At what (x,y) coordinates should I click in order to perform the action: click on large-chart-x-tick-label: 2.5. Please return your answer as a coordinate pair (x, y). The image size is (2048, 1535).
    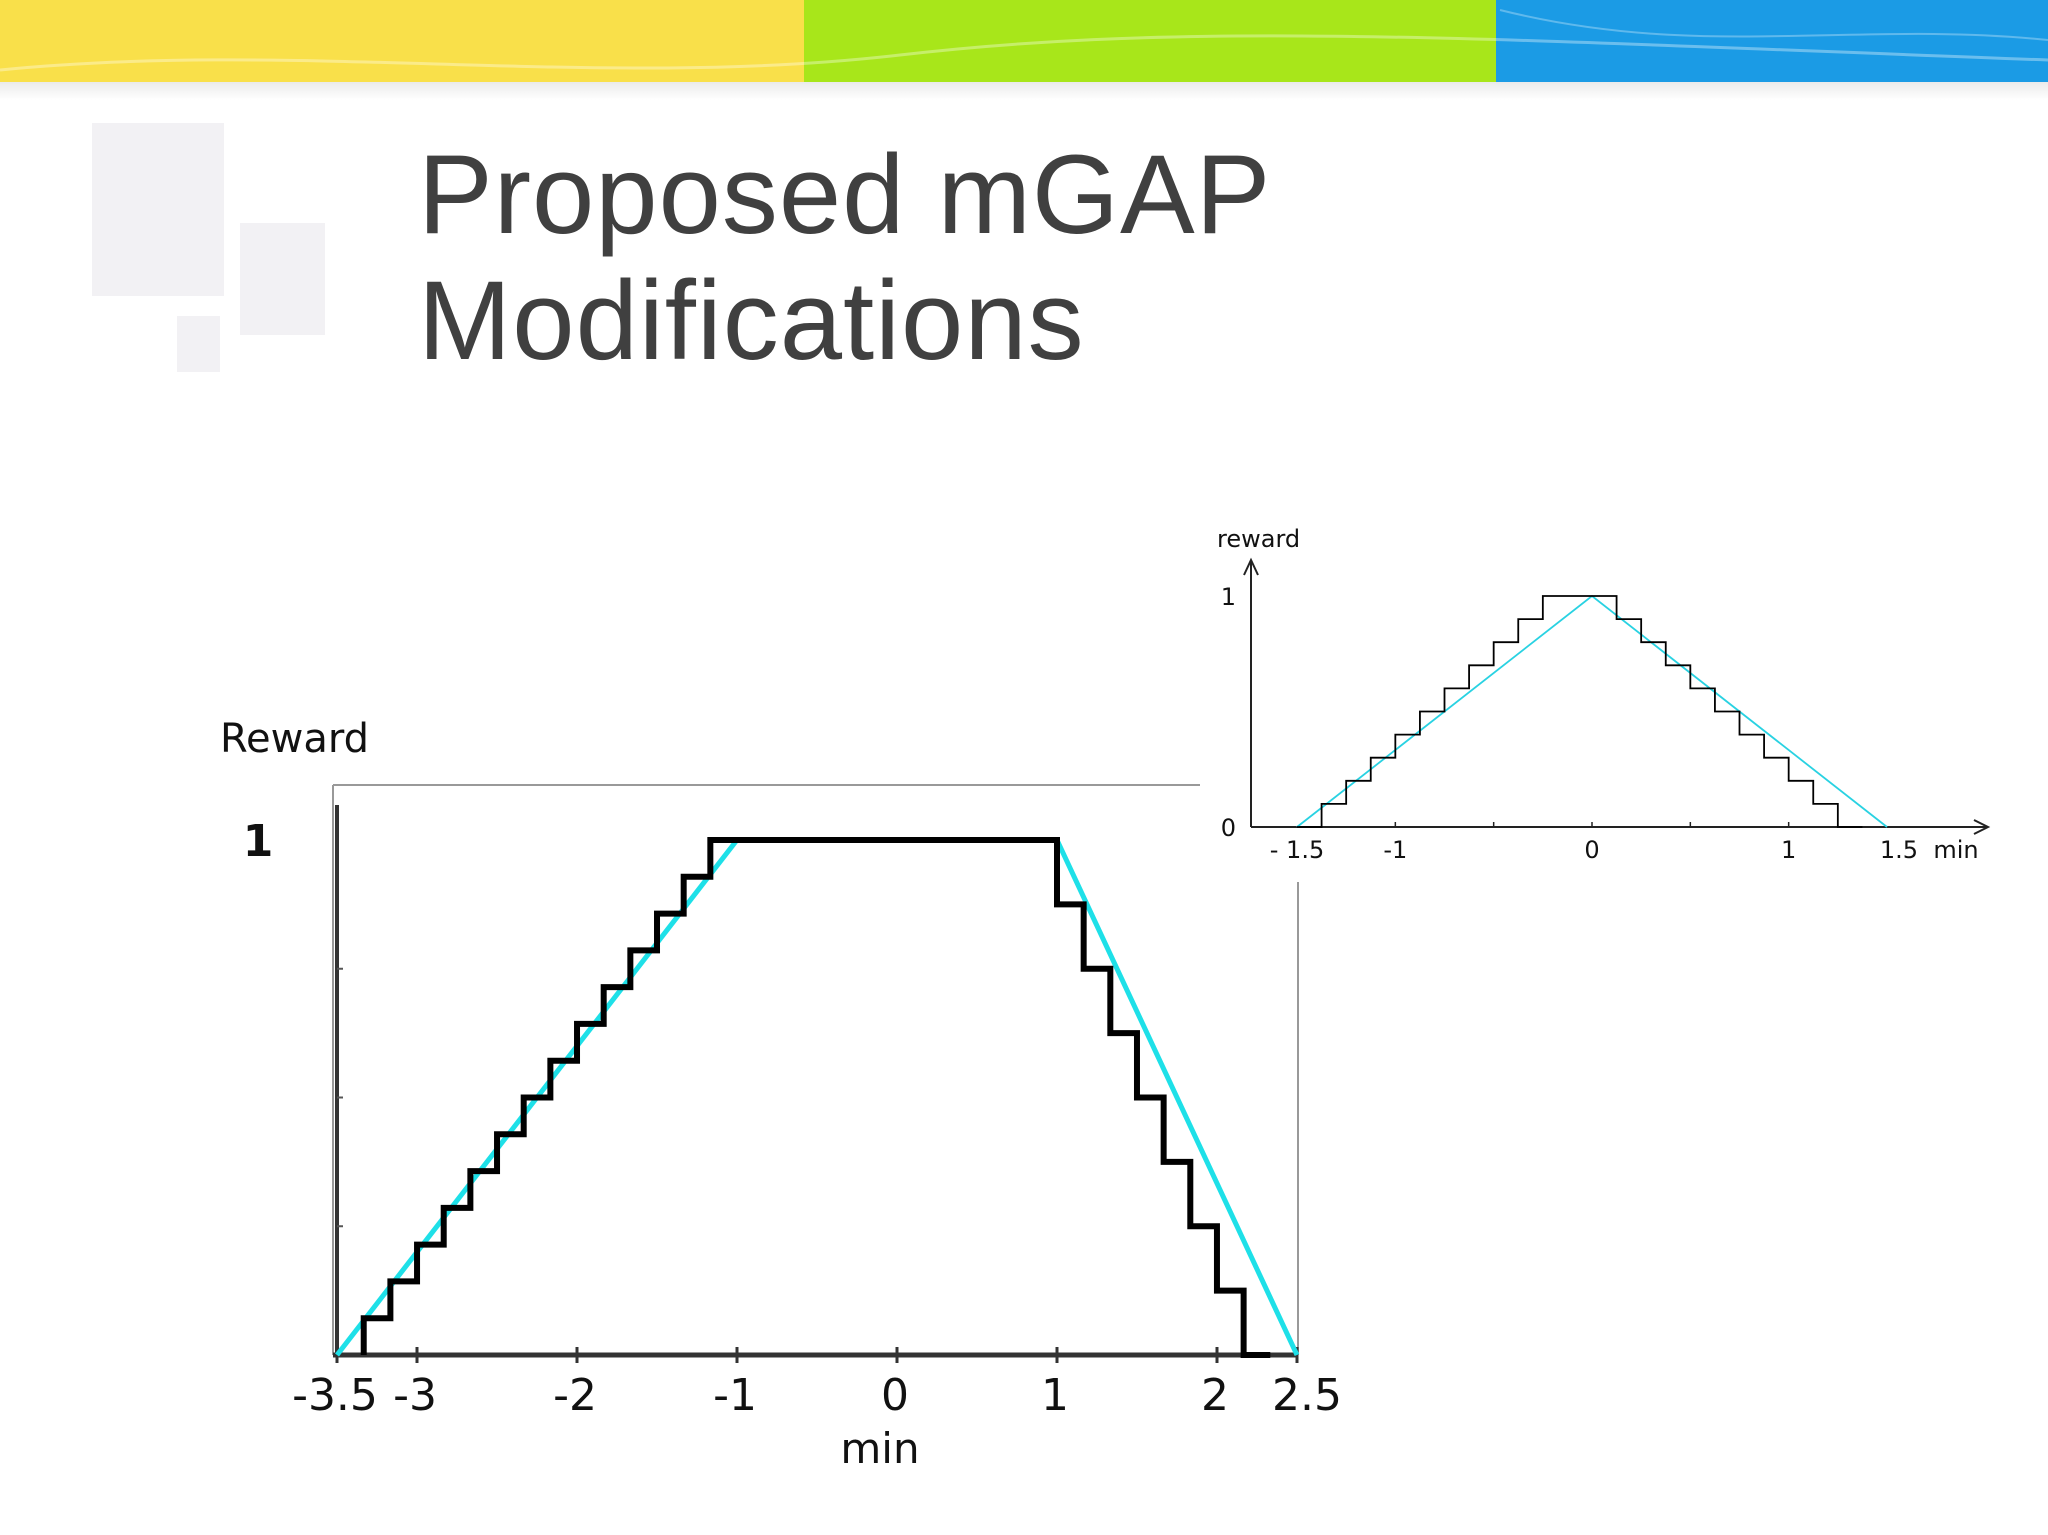
    Looking at the image, I should click on (1307, 1395).